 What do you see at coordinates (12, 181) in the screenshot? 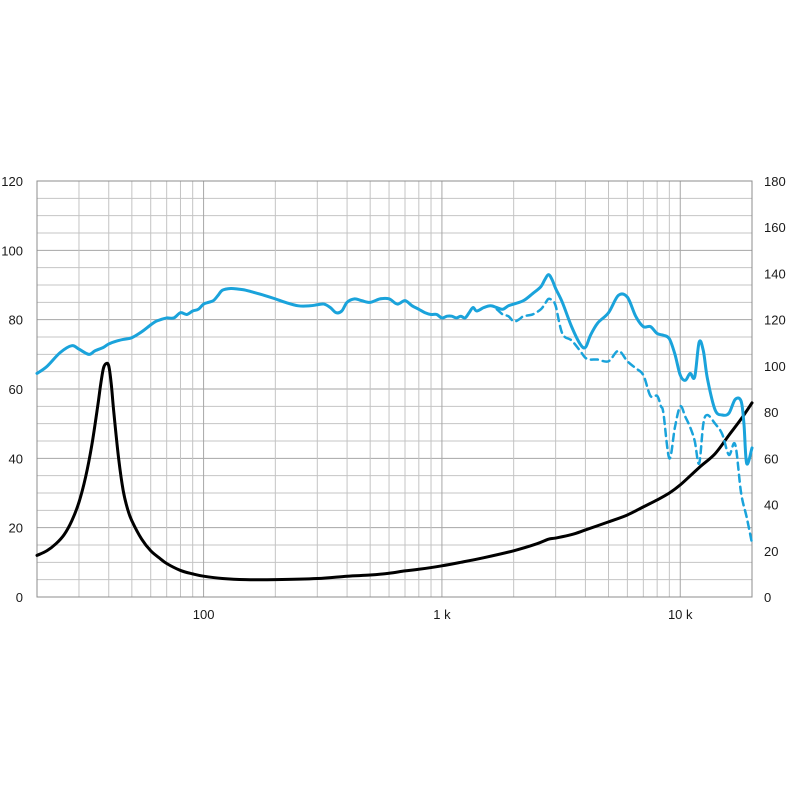
I see `y-left-tick-label: 120` at bounding box center [12, 181].